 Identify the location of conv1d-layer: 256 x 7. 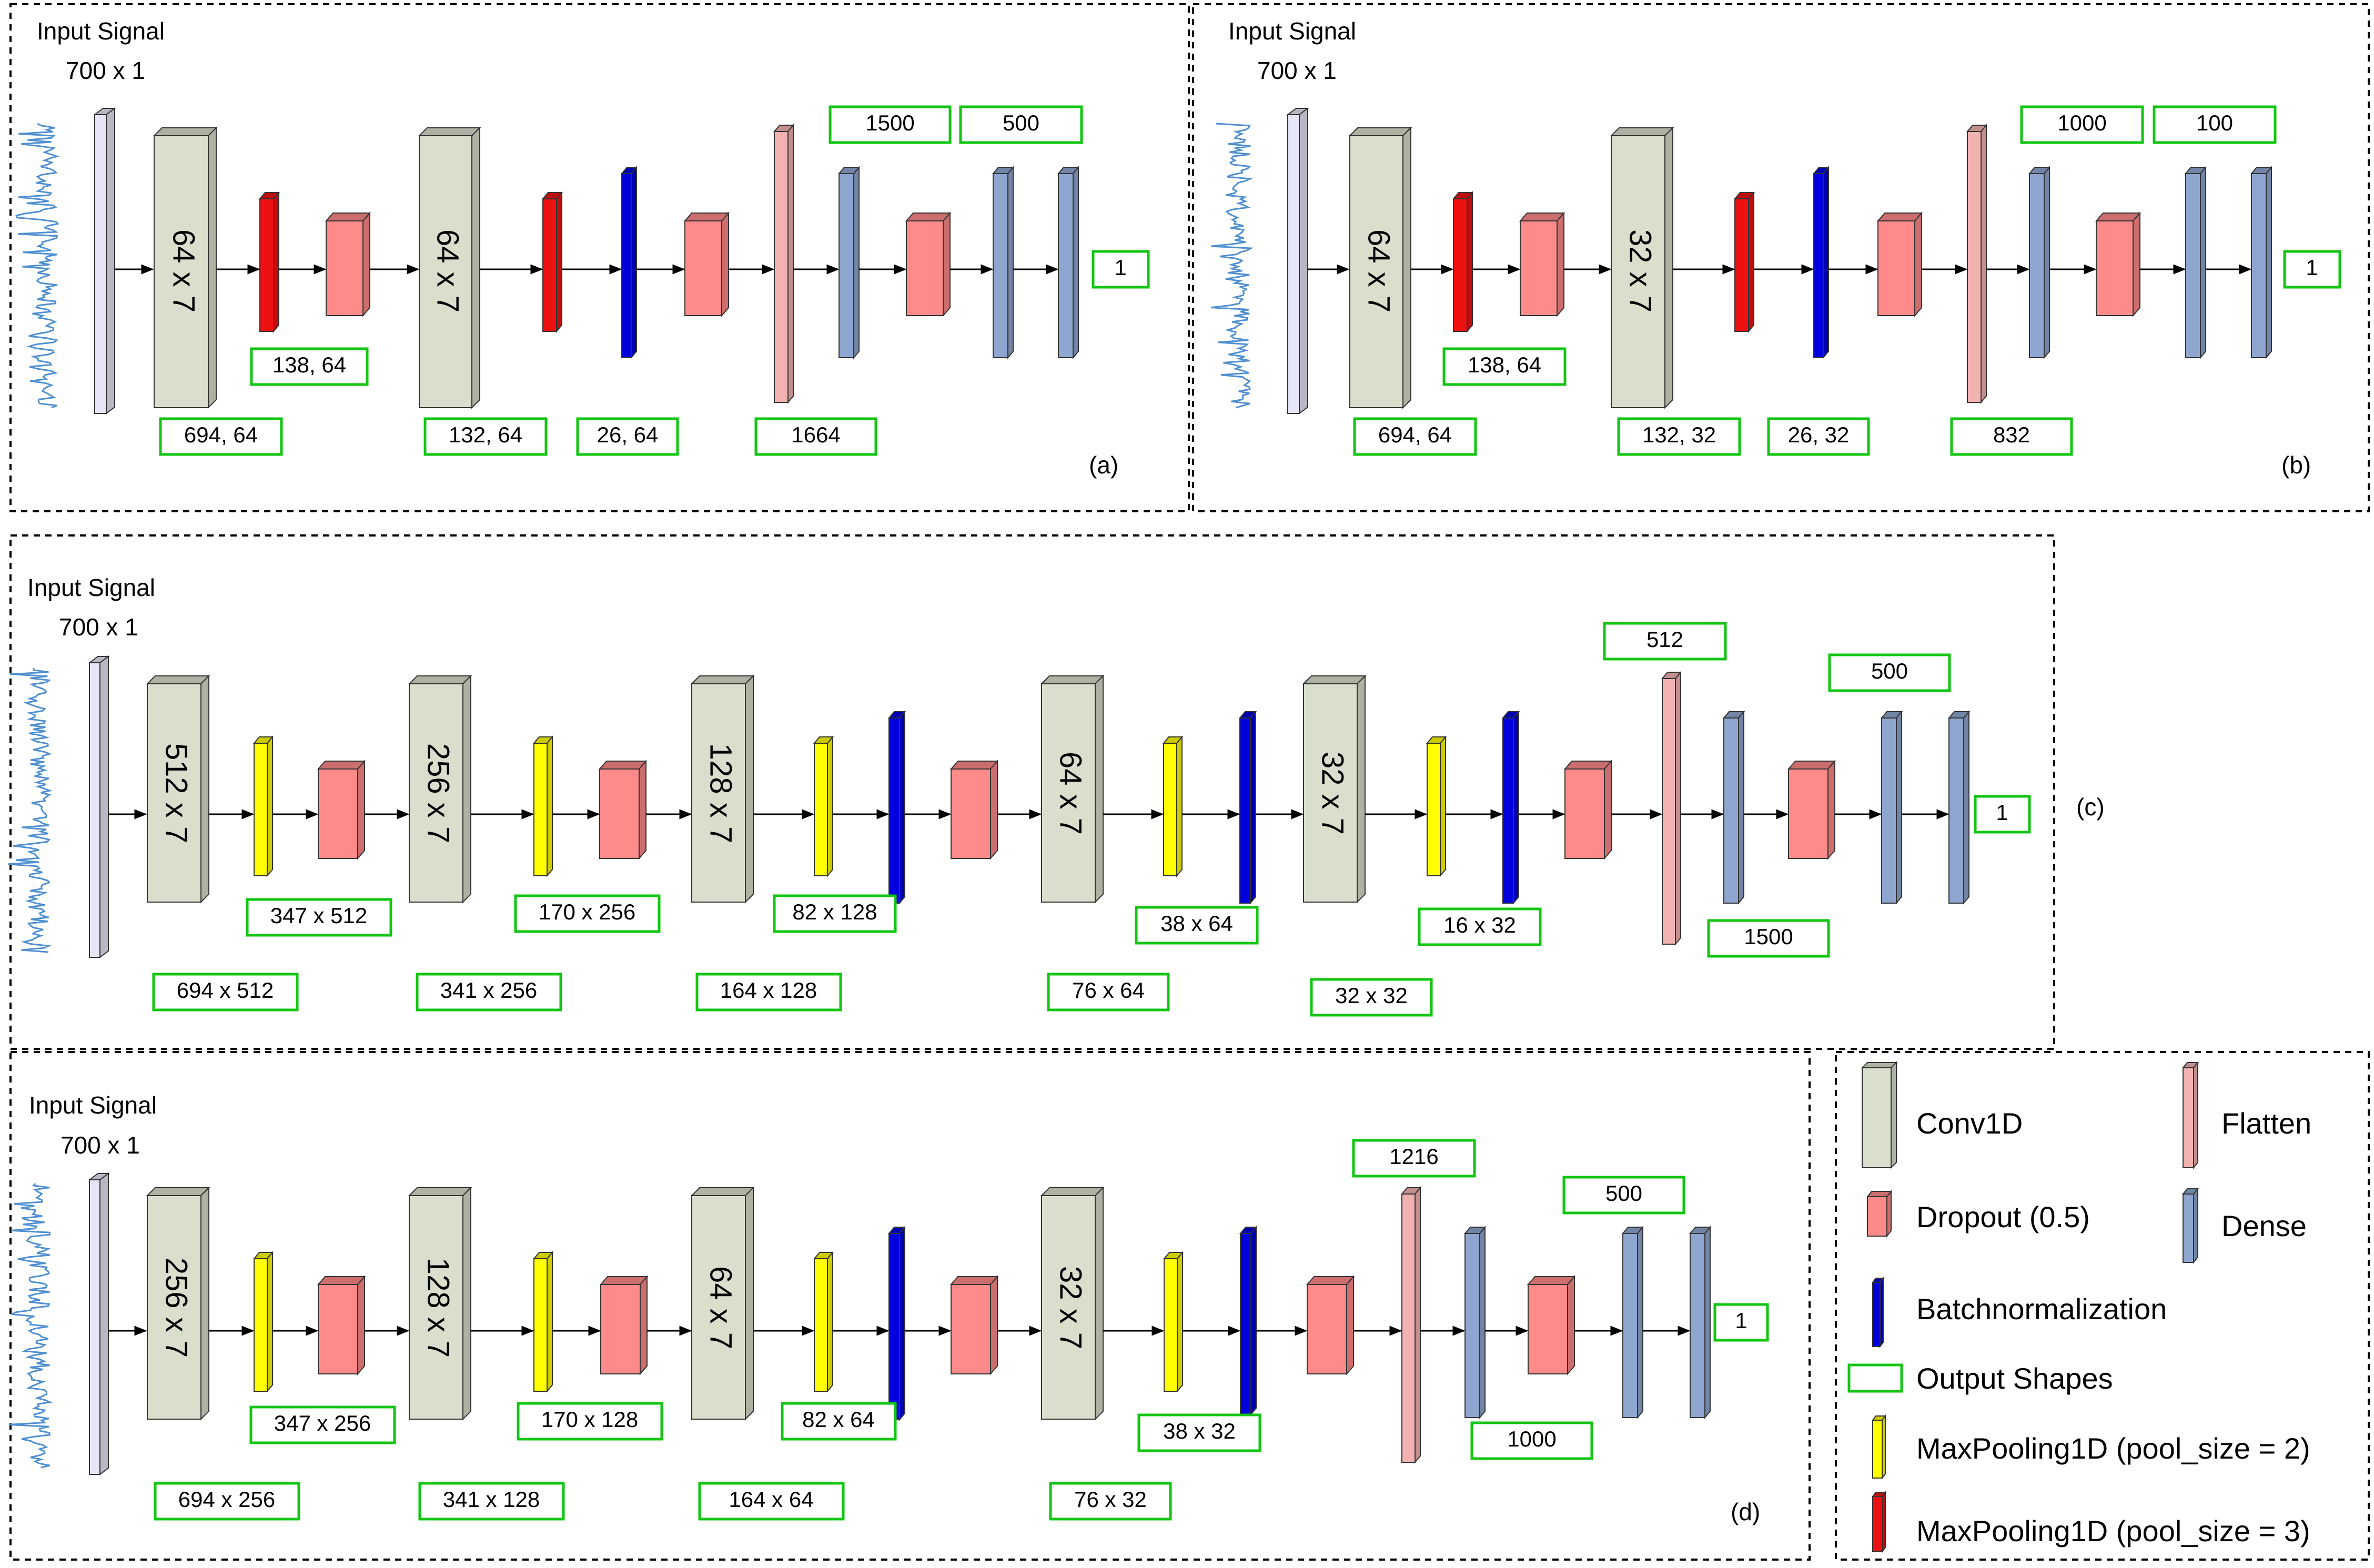
(440, 789).